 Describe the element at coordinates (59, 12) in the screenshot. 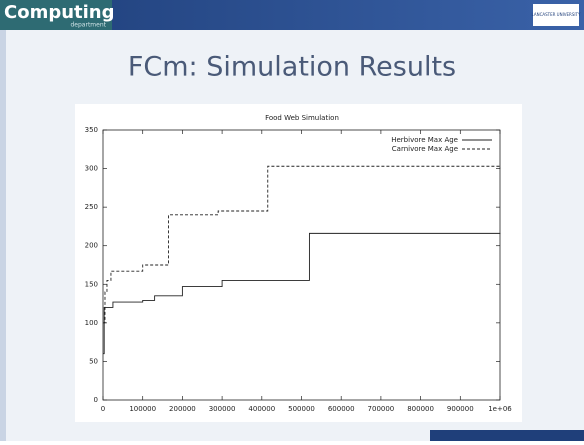

I see `logo: Computing` at that location.